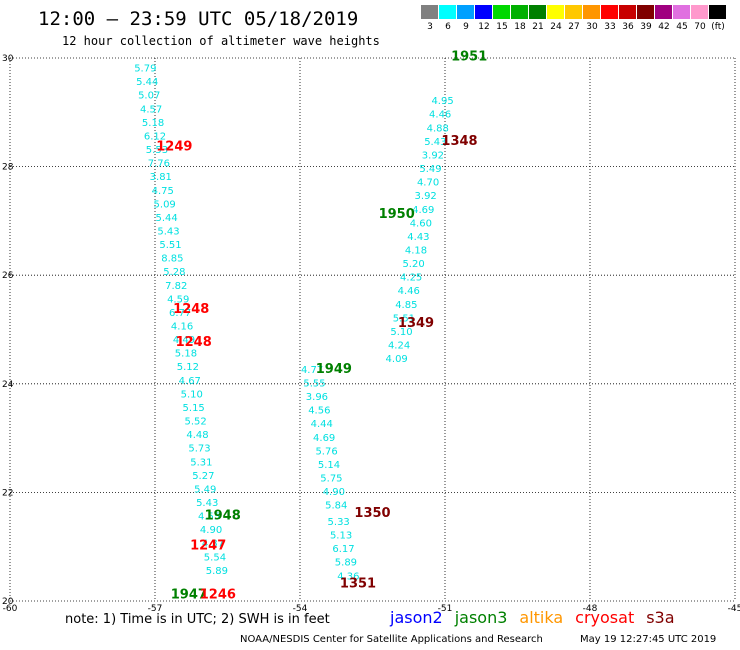 The height and width of the screenshot is (650, 740). I want to click on wave-height-value: 5.07, so click(149, 96).